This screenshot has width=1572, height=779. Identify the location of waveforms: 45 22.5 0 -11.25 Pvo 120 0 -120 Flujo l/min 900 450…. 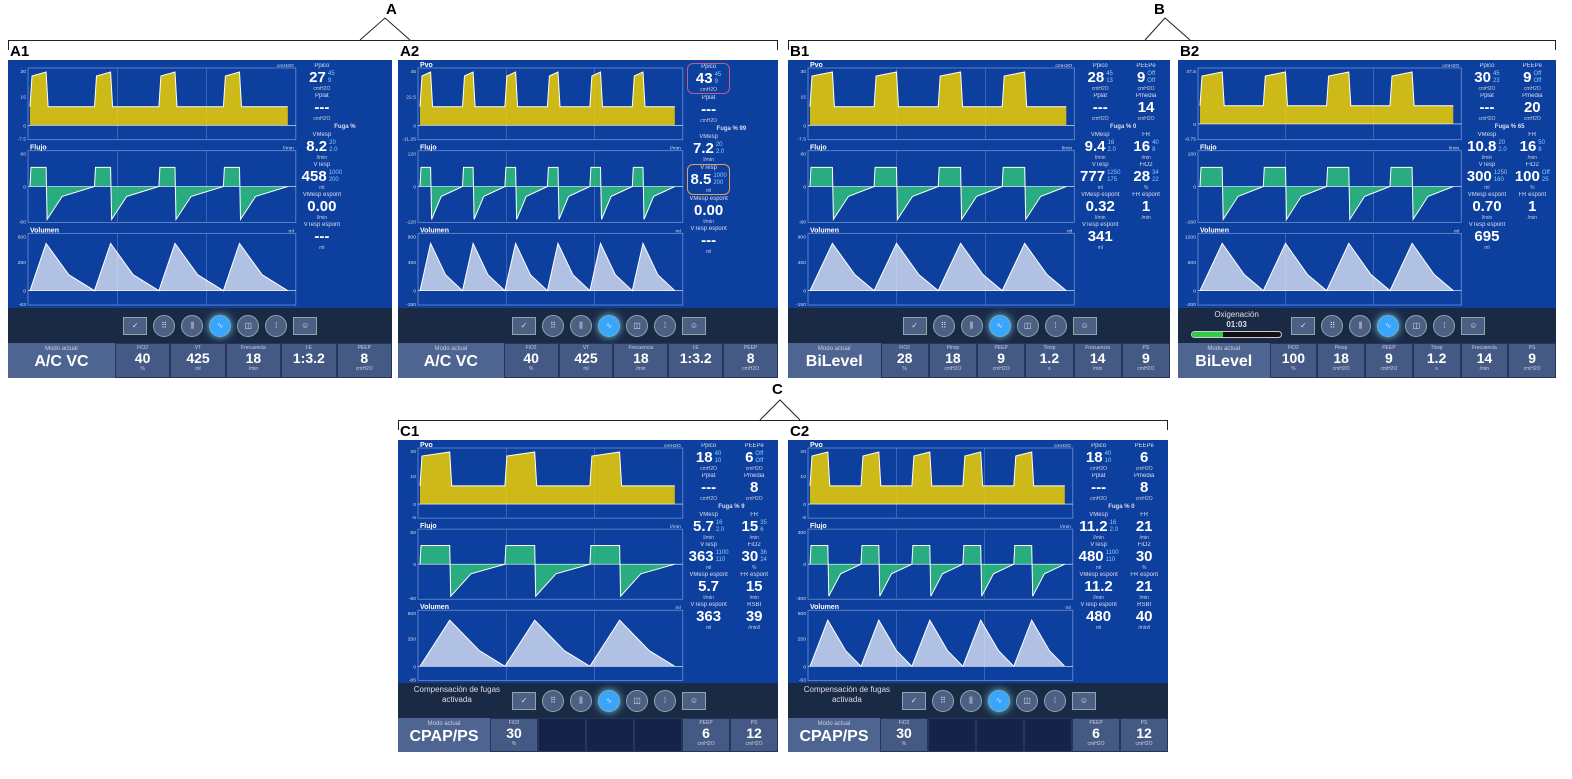
(543, 185).